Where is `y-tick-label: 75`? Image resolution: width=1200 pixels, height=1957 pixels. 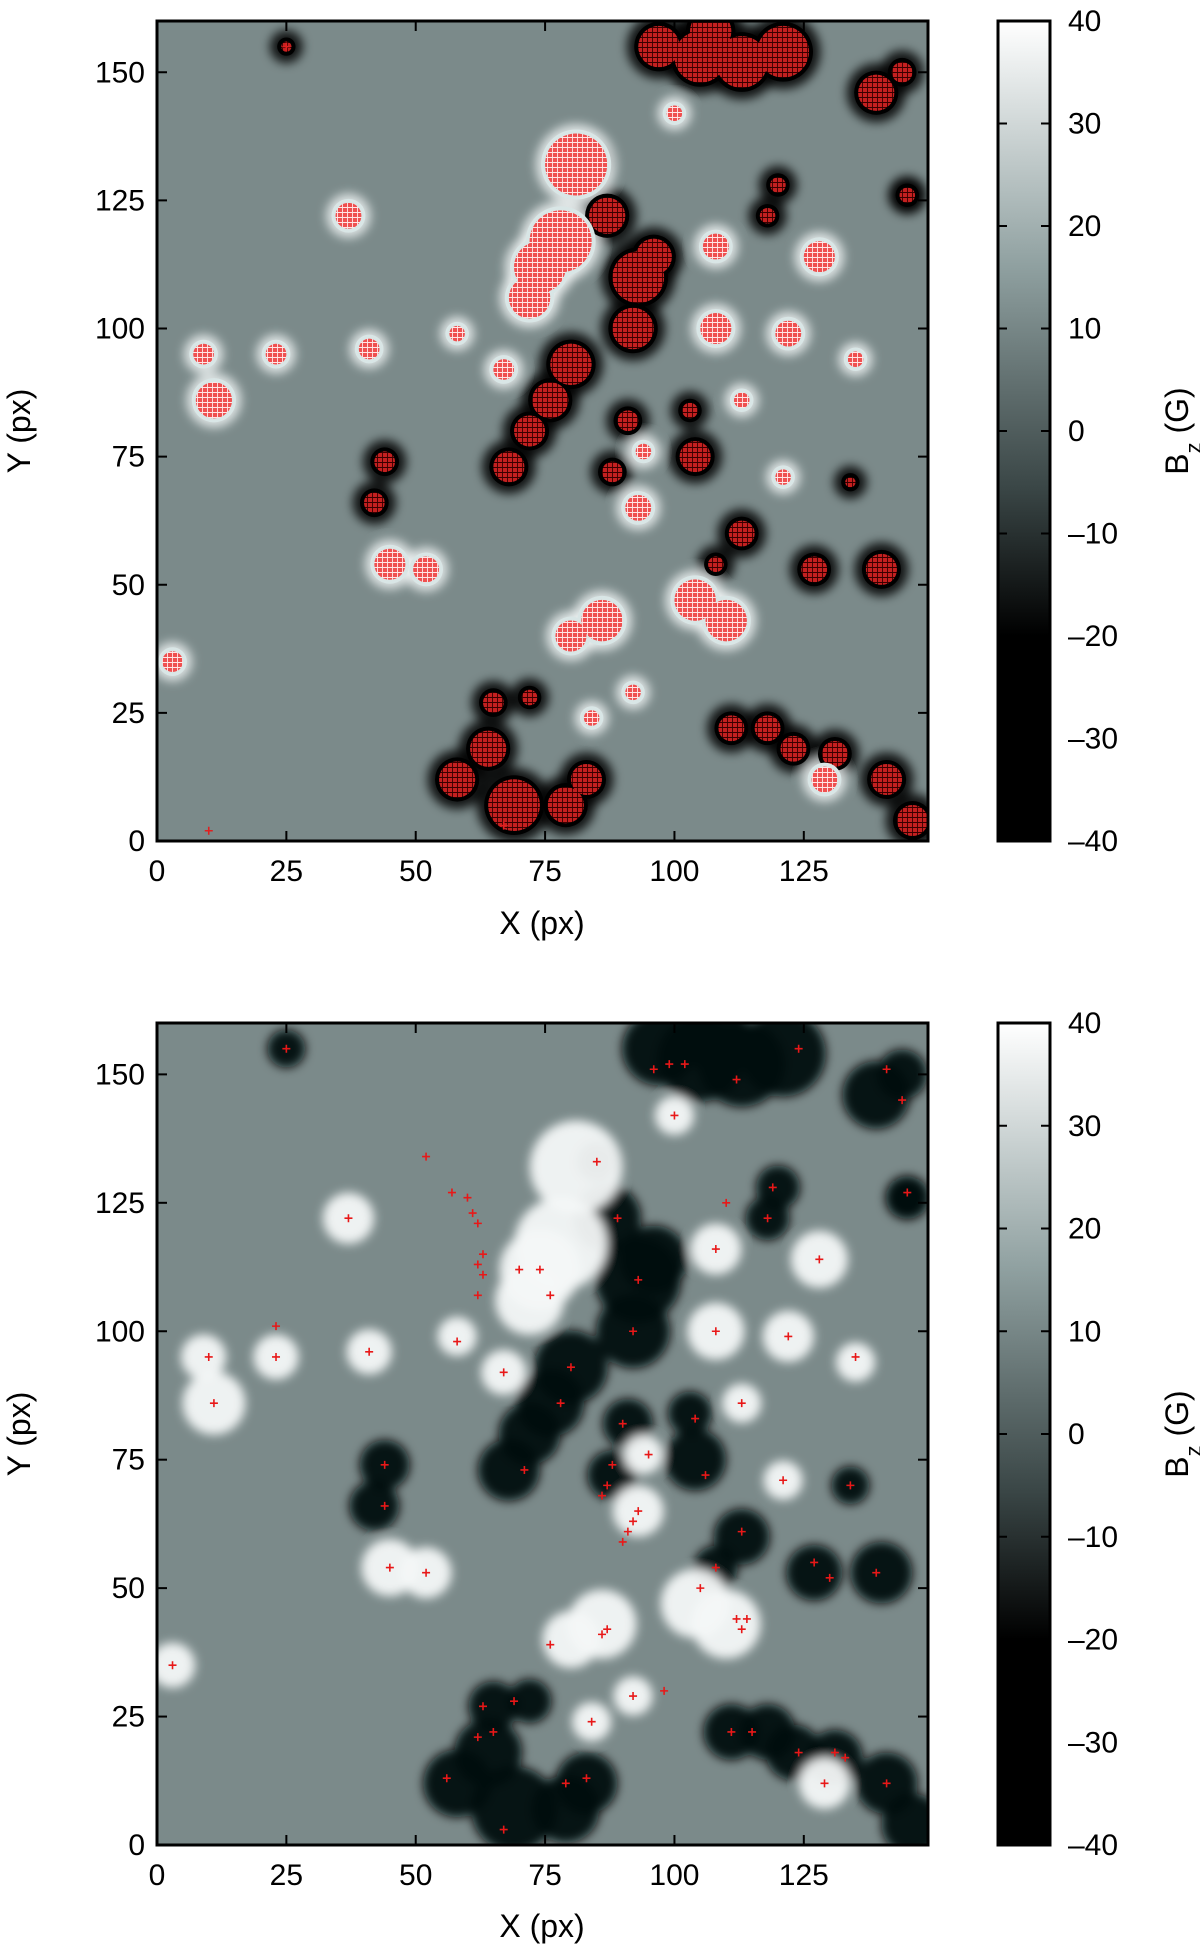 y-tick-label: 75 is located at coordinates (128, 1460).